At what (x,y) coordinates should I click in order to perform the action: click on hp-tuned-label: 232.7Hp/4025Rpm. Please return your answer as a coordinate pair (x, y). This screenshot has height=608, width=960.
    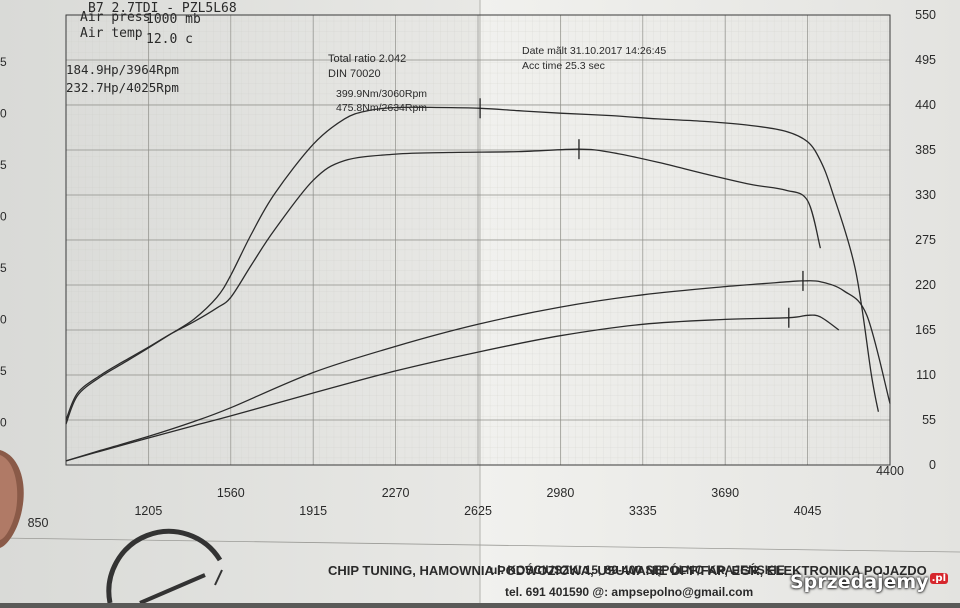
    Looking at the image, I should click on (122, 87).